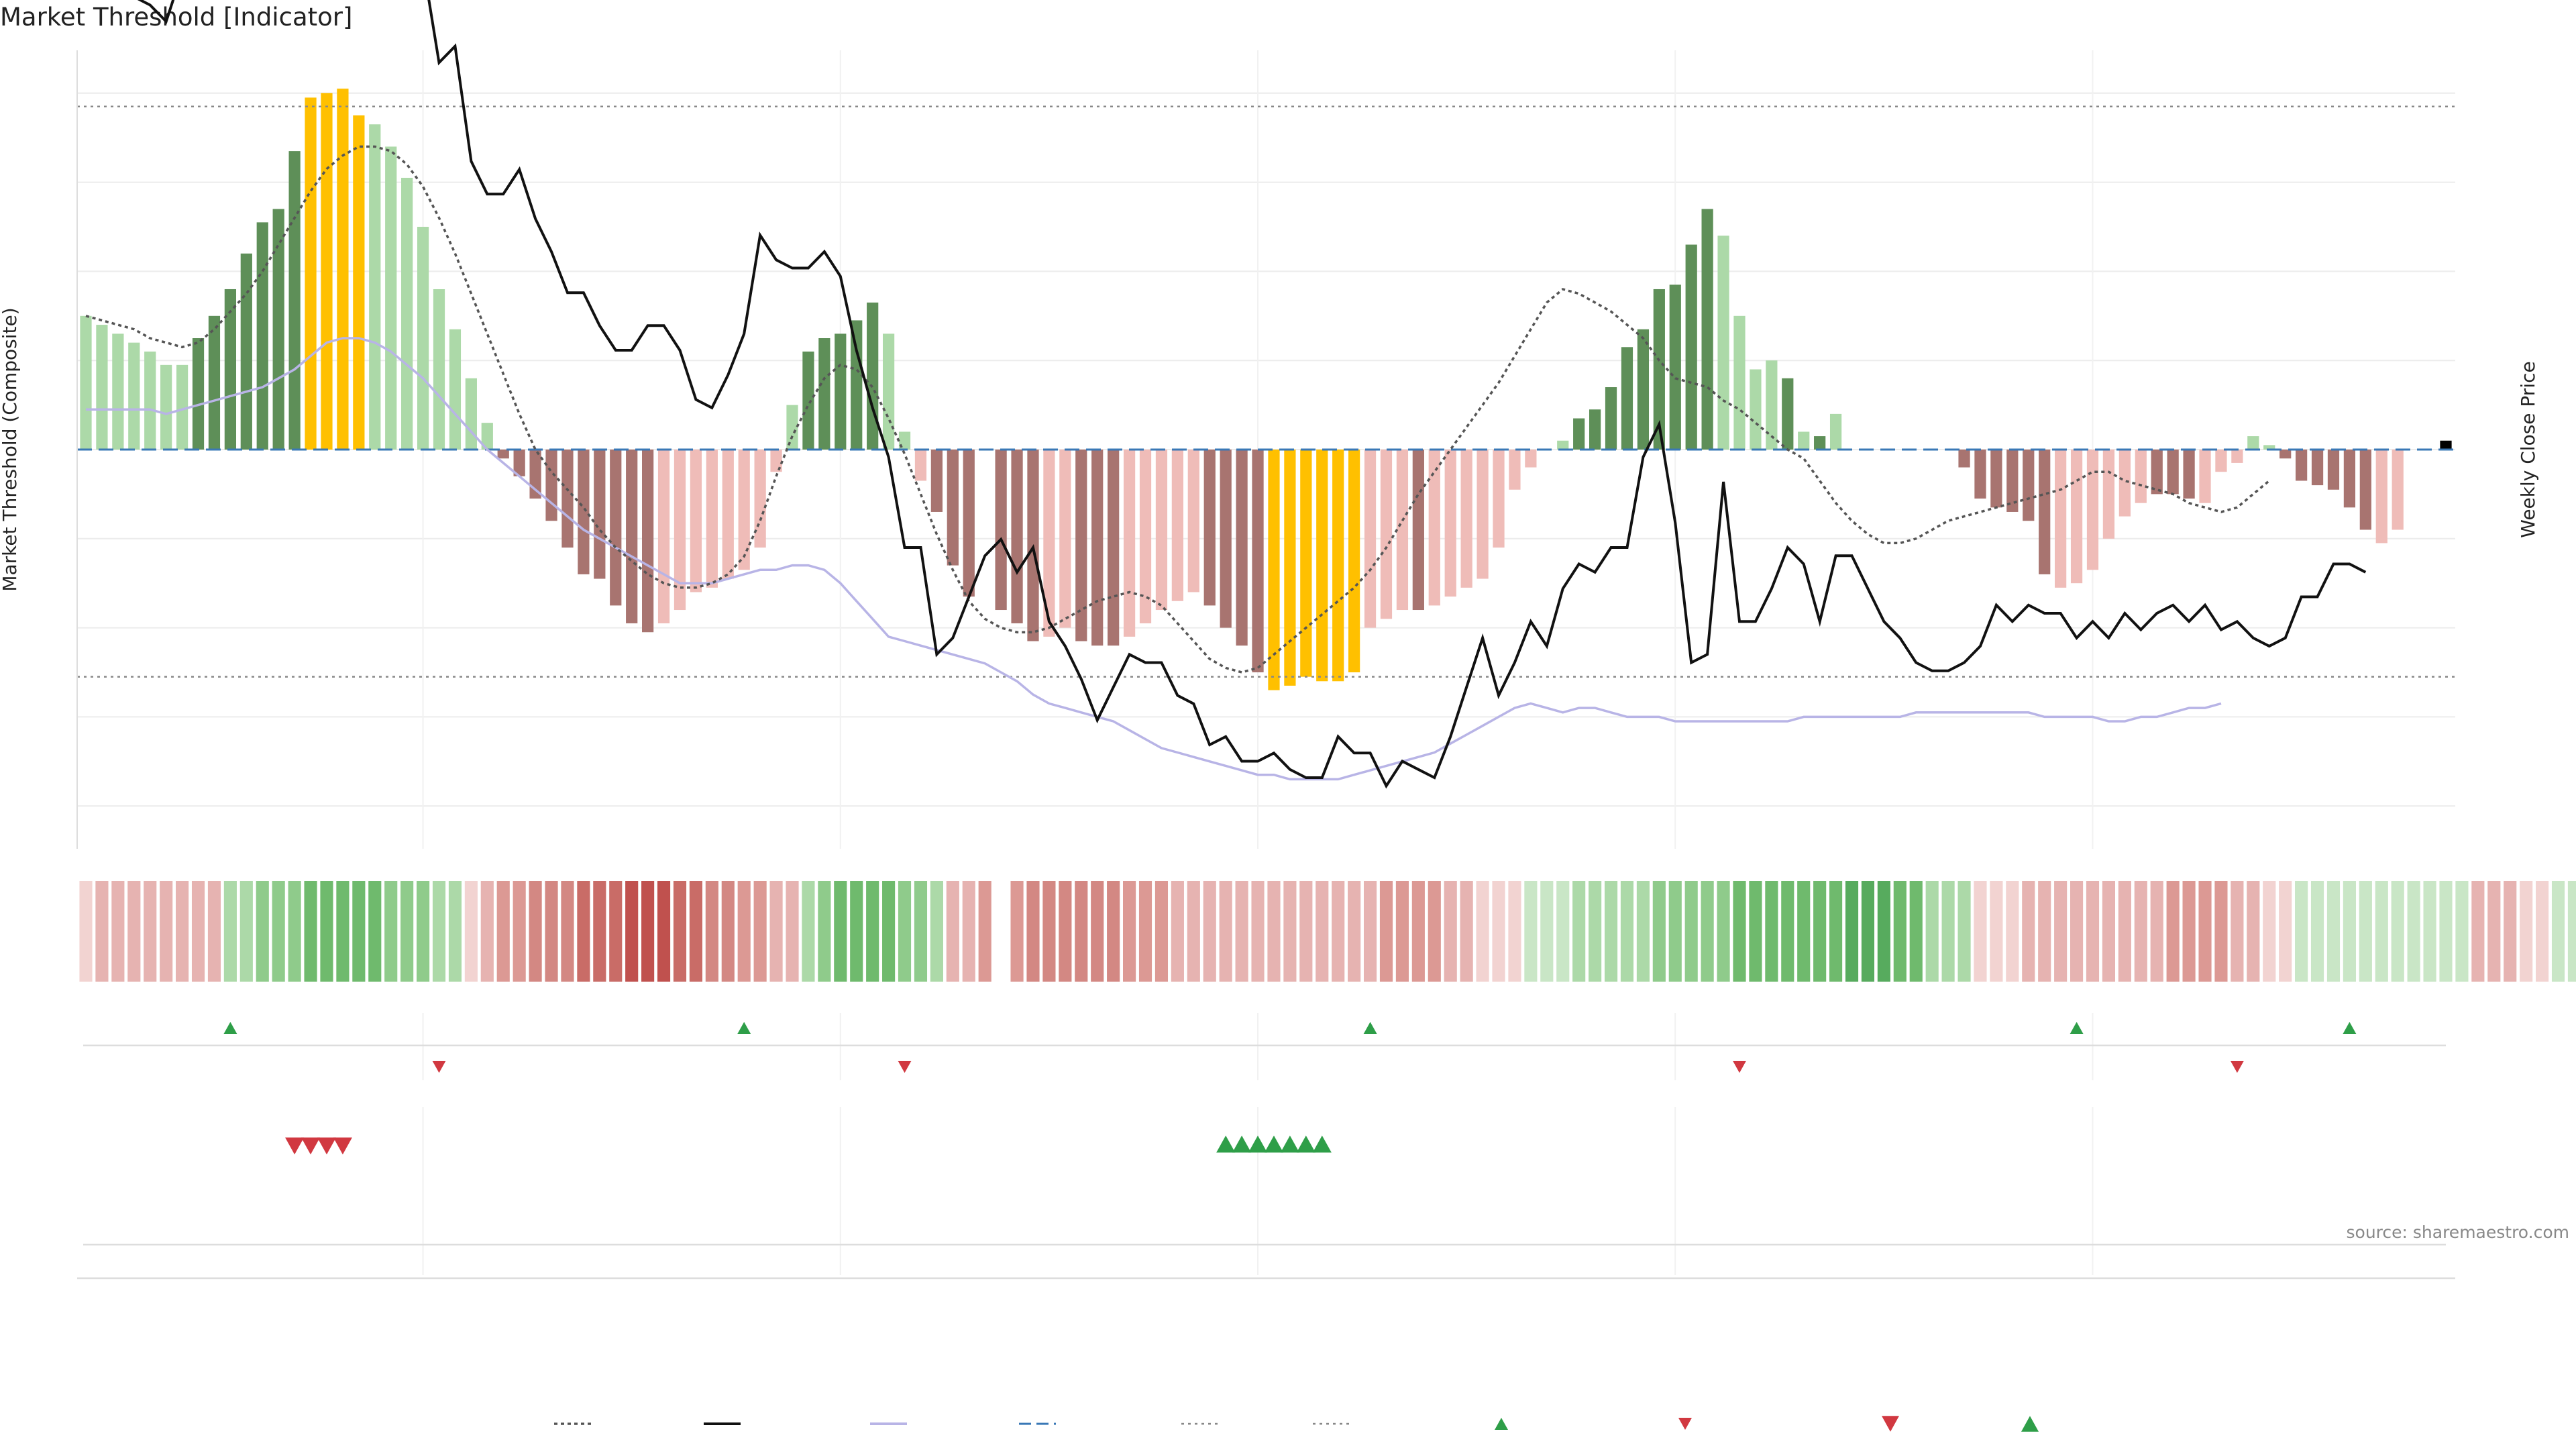  What do you see at coordinates (1296, 1424) in the screenshot?
I see `legend` at bounding box center [1296, 1424].